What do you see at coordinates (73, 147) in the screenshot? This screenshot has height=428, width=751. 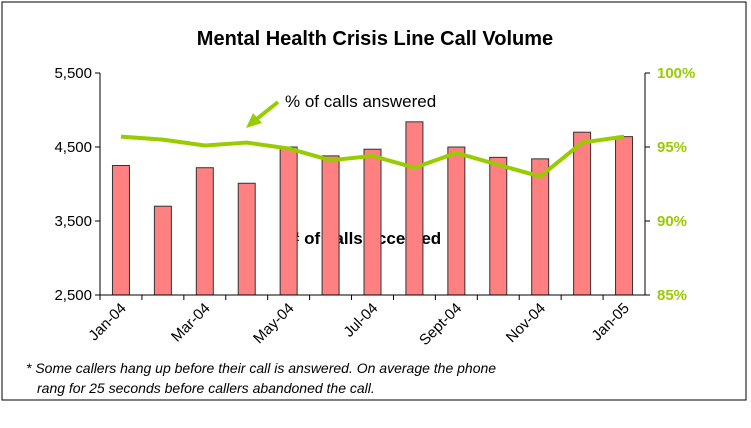 I see `y-tick-label: 4,500` at bounding box center [73, 147].